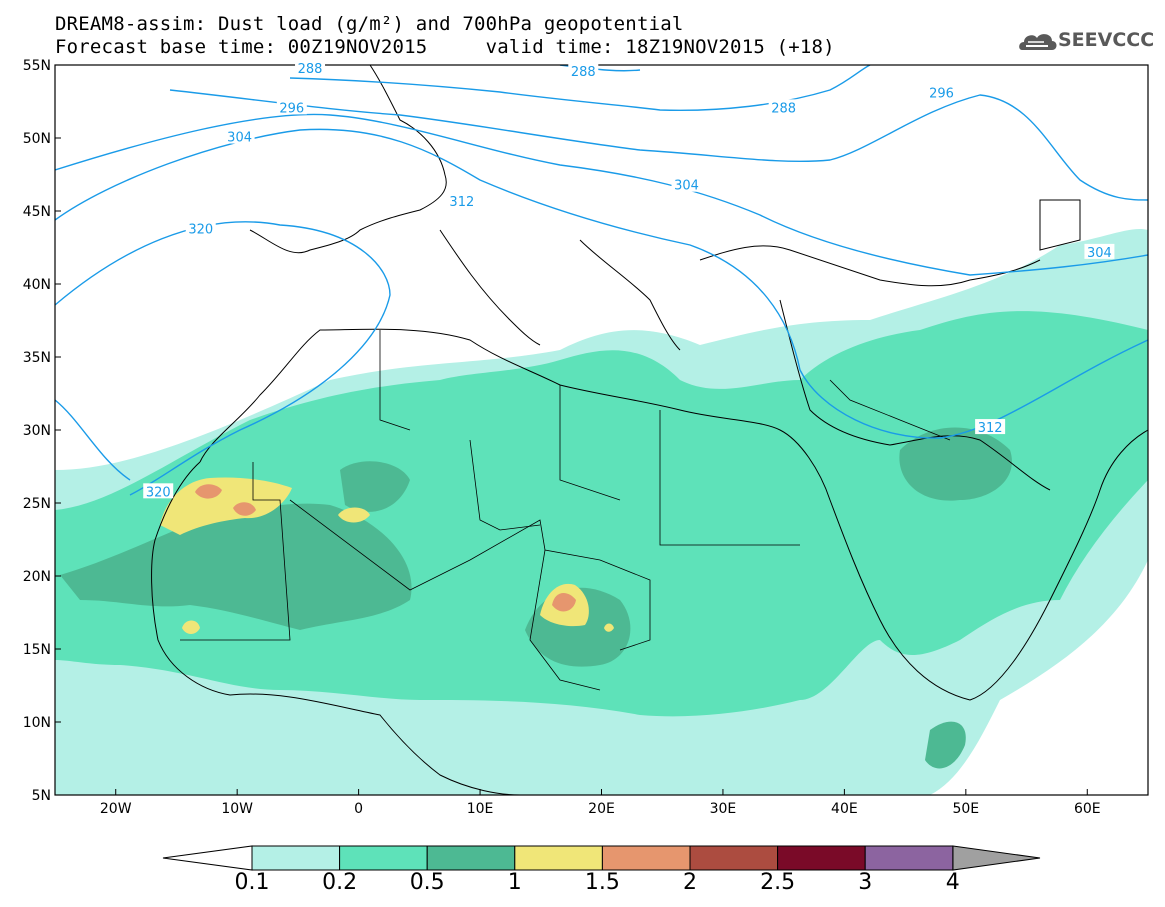 The height and width of the screenshot is (907, 1165). What do you see at coordinates (1038, 42) in the screenshot?
I see `cloud-logo-icon` at bounding box center [1038, 42].